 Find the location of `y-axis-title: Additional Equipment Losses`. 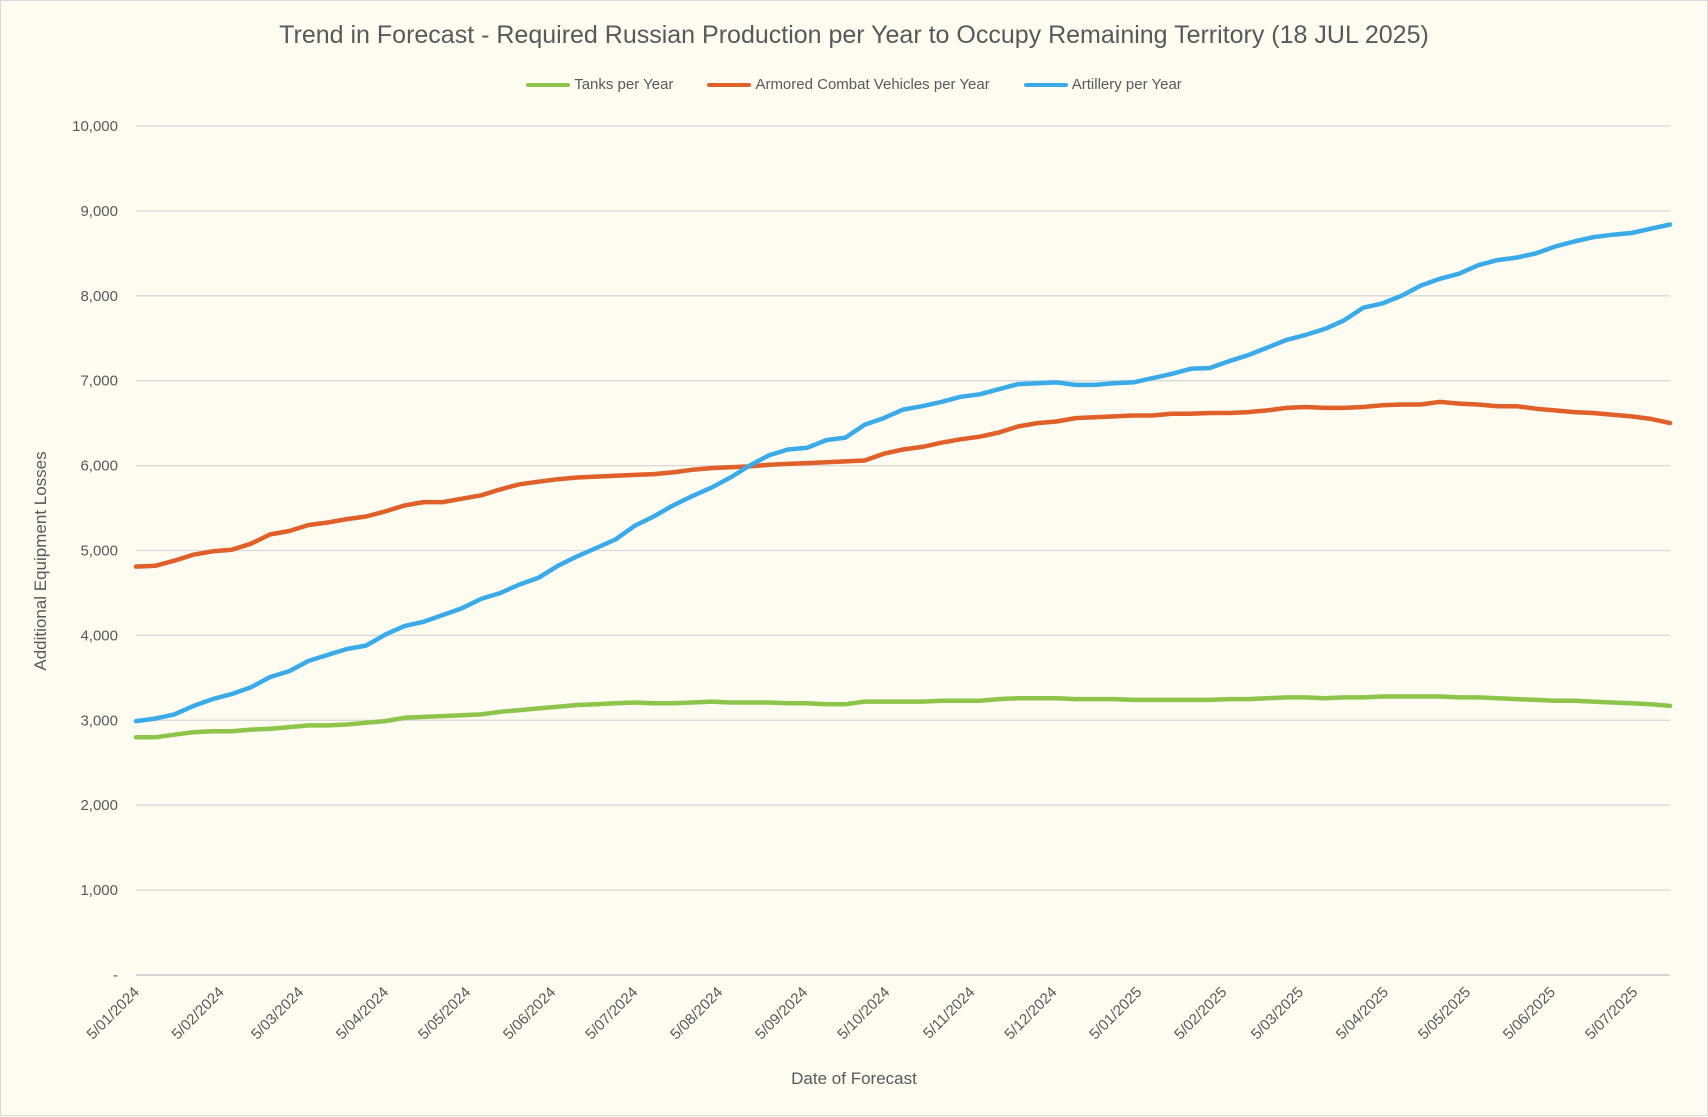

y-axis-title: Additional Equipment Losses is located at coordinates (40, 561).